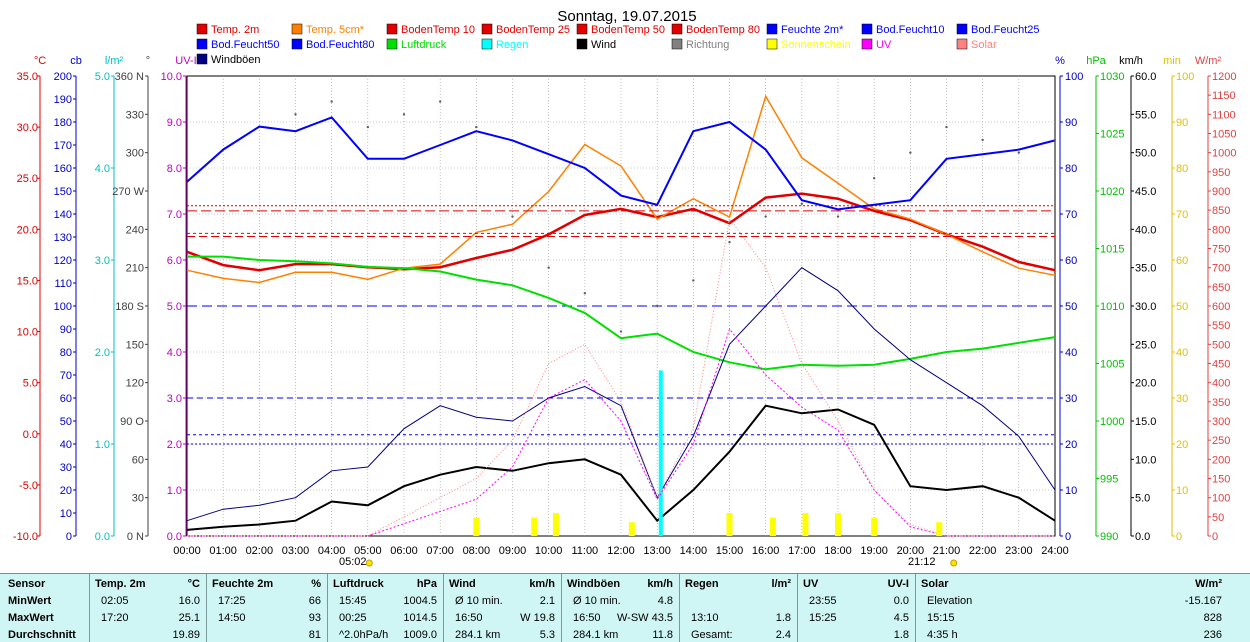 This screenshot has width=1250, height=642. What do you see at coordinates (174, 491) in the screenshot?
I see `axis-tick-uv: 1.0` at bounding box center [174, 491].